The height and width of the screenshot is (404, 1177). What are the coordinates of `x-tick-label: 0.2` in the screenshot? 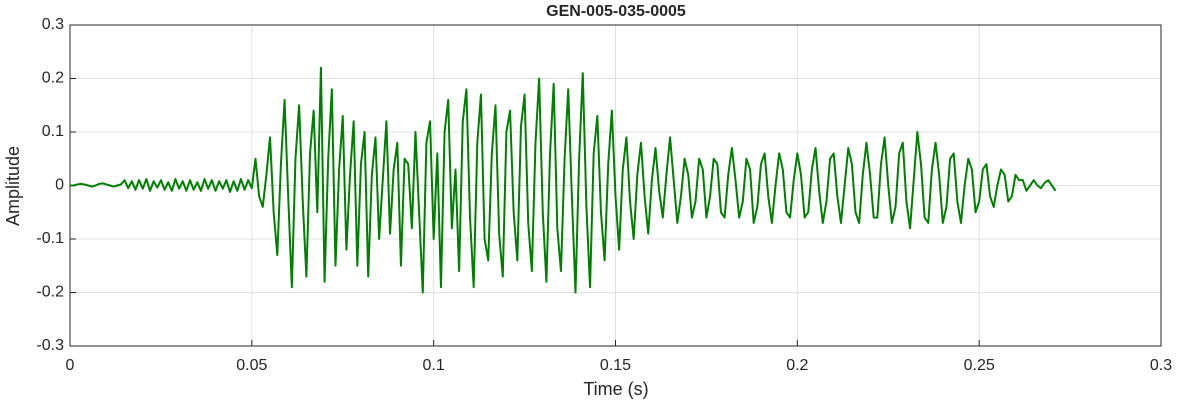 It's located at (797, 365).